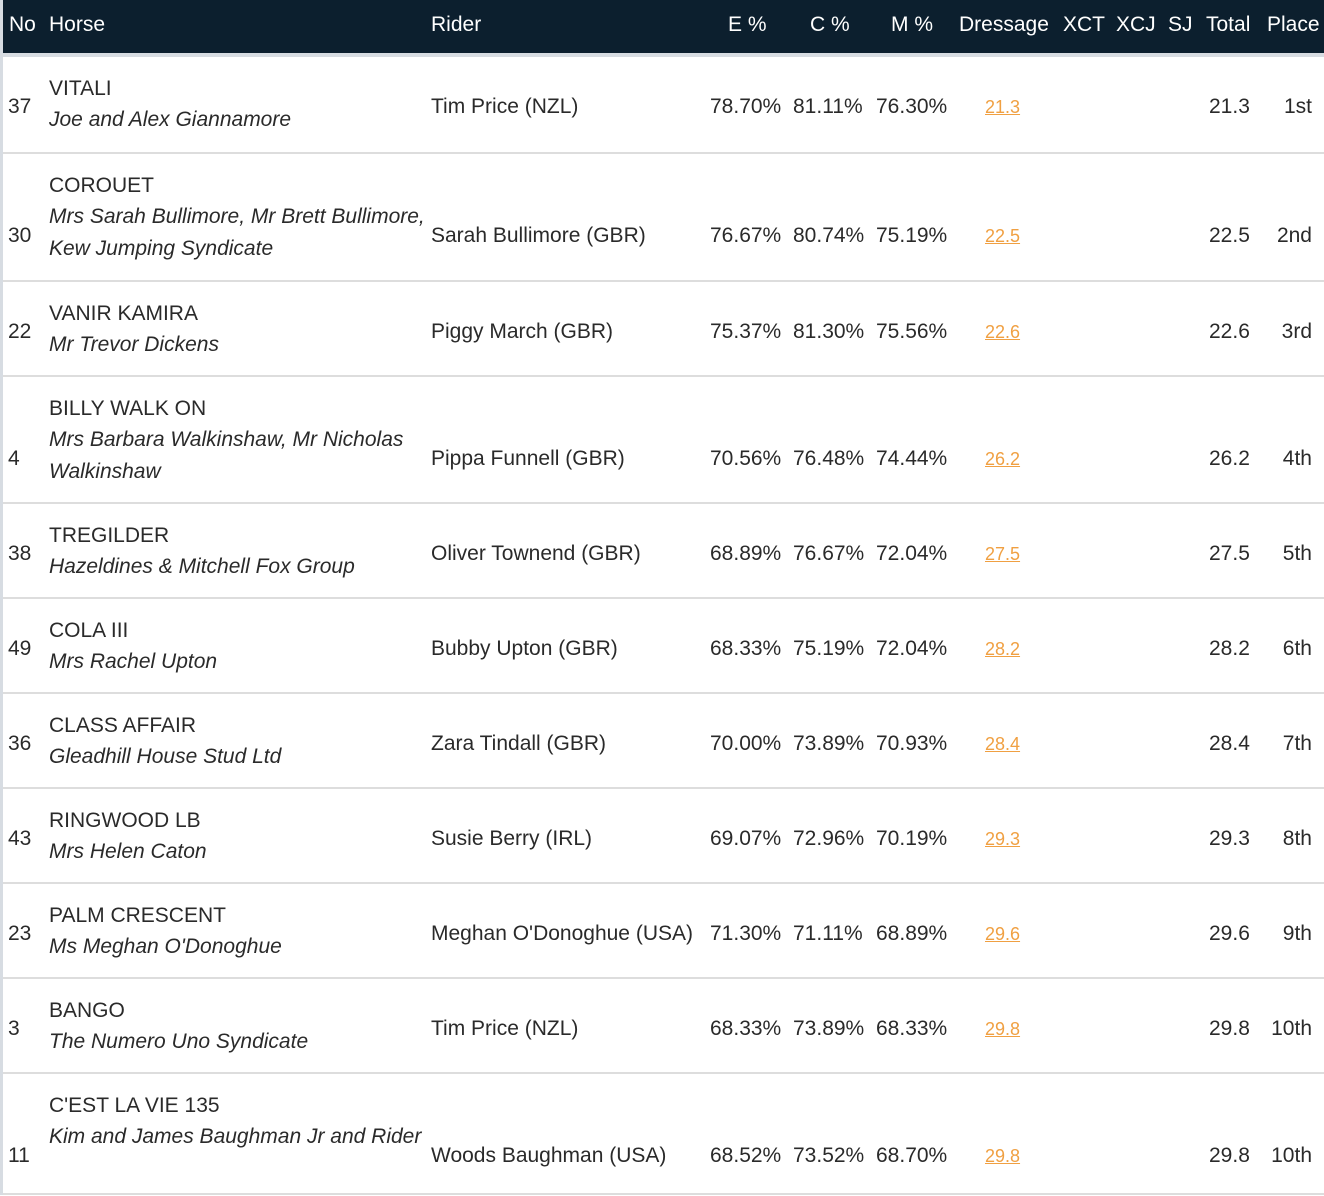 The height and width of the screenshot is (1196, 1324). I want to click on dressage-score-link: 22.6, so click(1003, 332).